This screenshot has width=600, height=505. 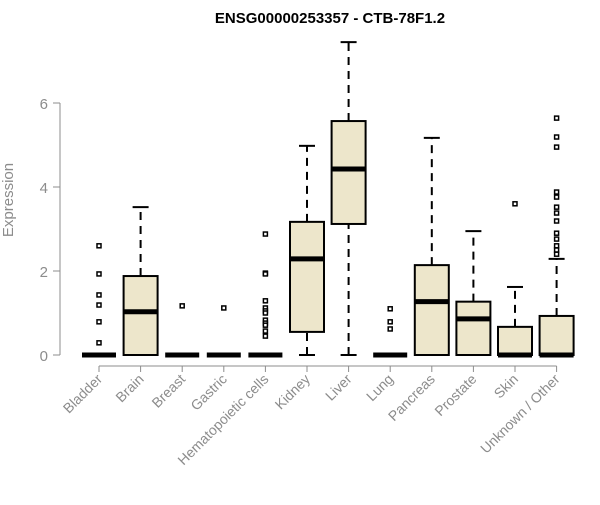 I want to click on box-brain, so click(x=140, y=281).